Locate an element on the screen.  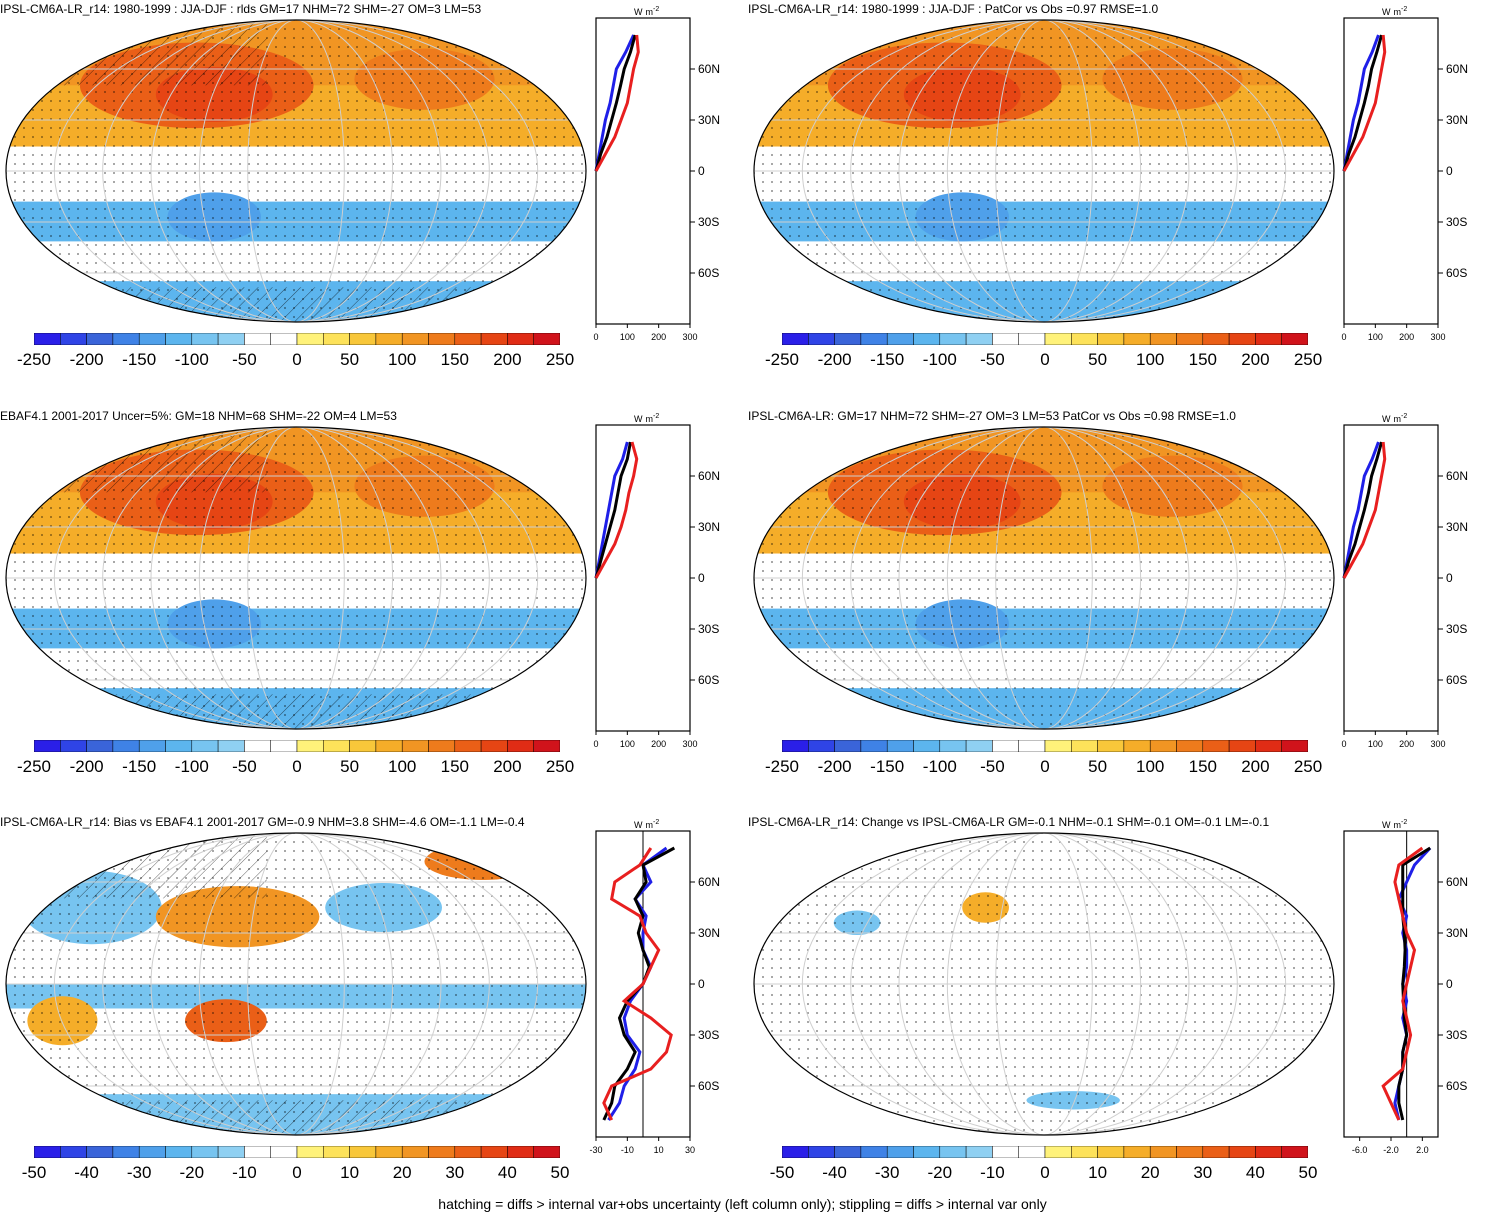
x-tick-label: -6.0 is located at coordinates (1360, 1150).